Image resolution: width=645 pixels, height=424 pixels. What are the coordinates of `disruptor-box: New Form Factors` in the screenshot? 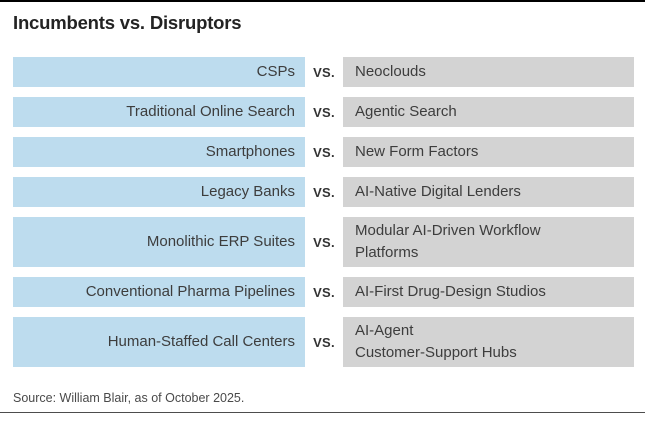 It's located at (488, 152).